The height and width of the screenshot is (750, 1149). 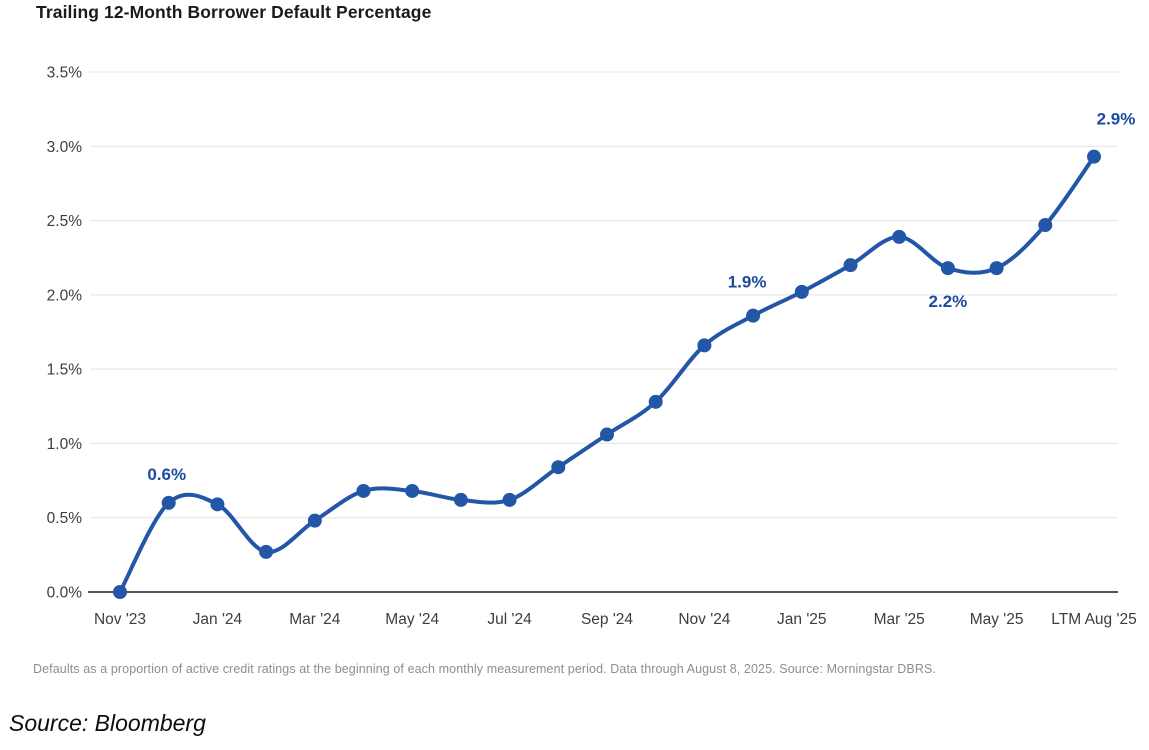 I want to click on source-attribution: Source: Bloomberg, so click(x=107, y=723).